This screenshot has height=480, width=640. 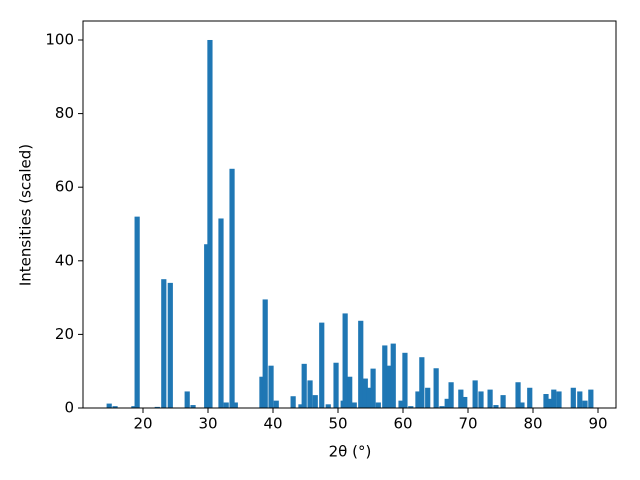 What do you see at coordinates (272, 424) in the screenshot?
I see `x-tick-label: 40` at bounding box center [272, 424].